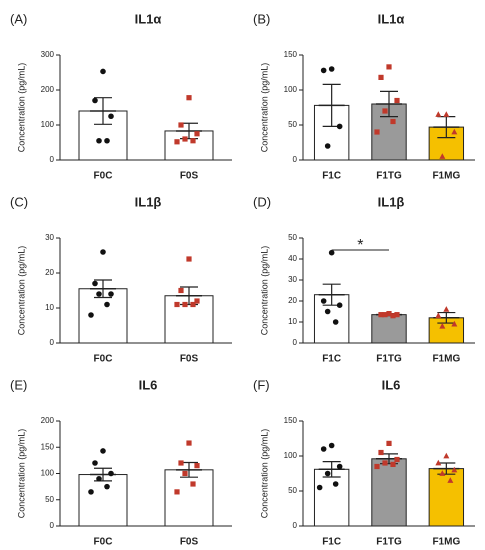 Image resolution: width=485 pixels, height=550 pixels. I want to click on y-tick-label: 20, so click(292, 300).